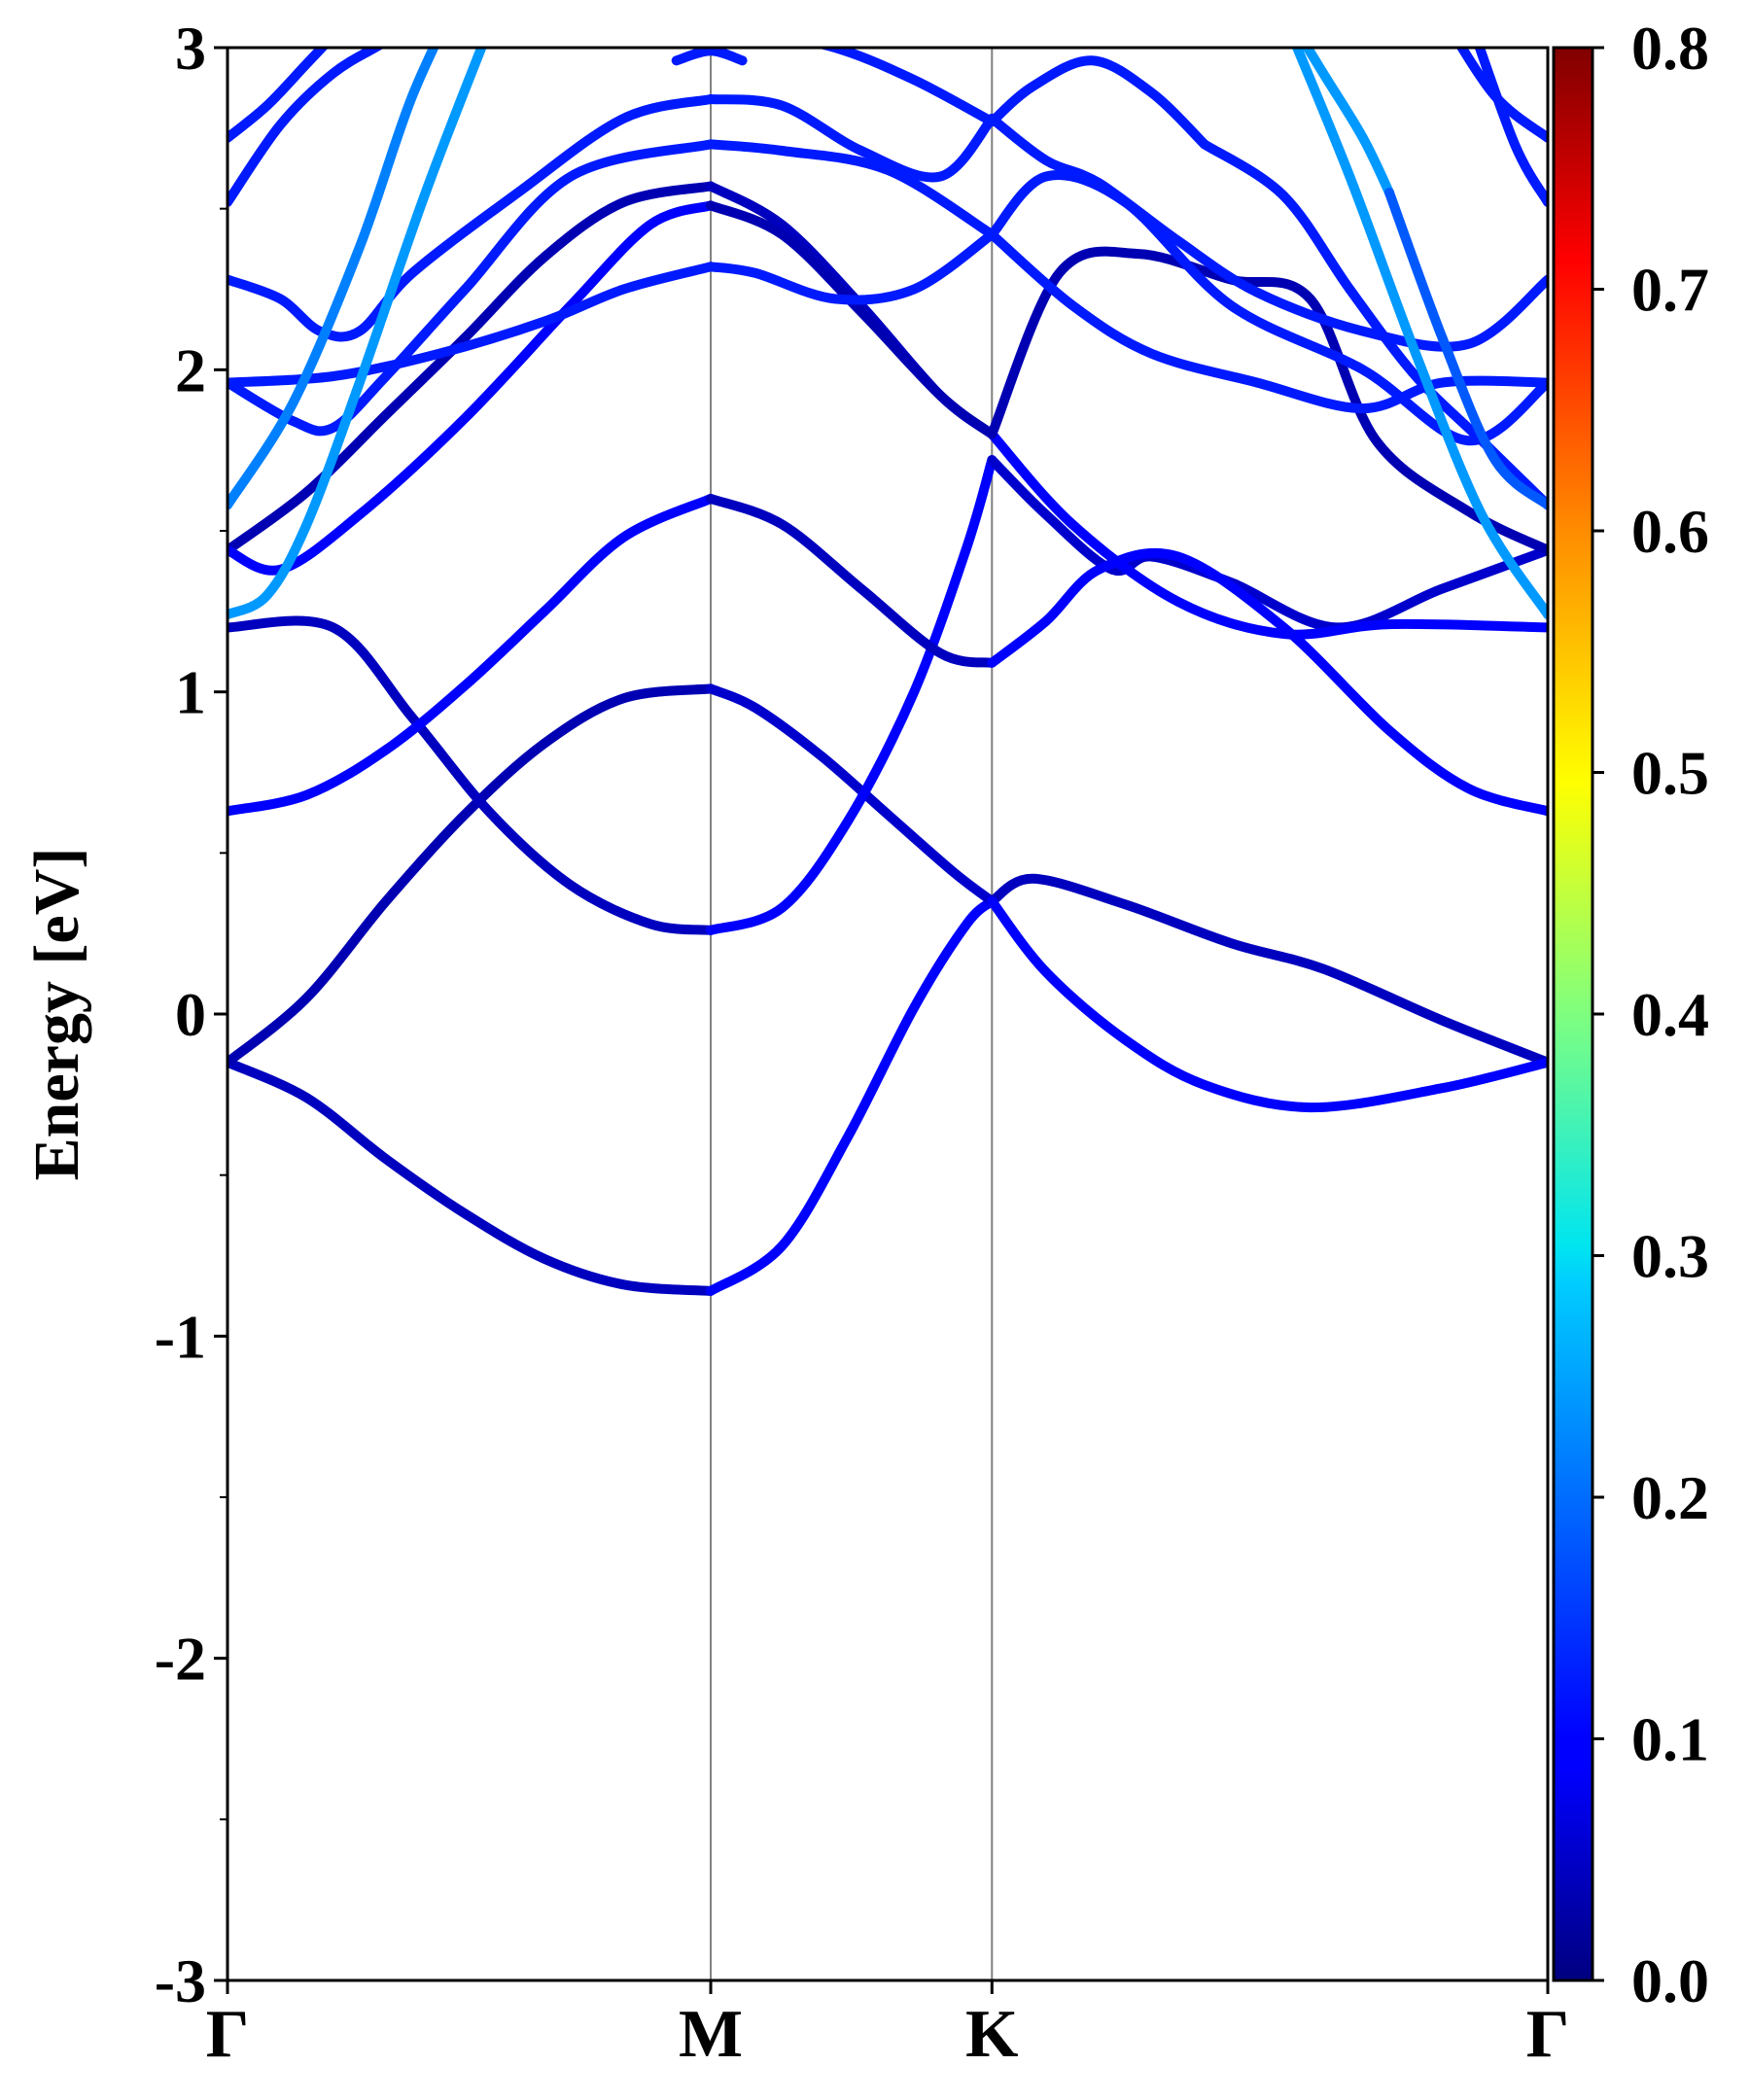 The image size is (1750, 2100). What do you see at coordinates (1573, 1014) in the screenshot?
I see `colorbar` at bounding box center [1573, 1014].